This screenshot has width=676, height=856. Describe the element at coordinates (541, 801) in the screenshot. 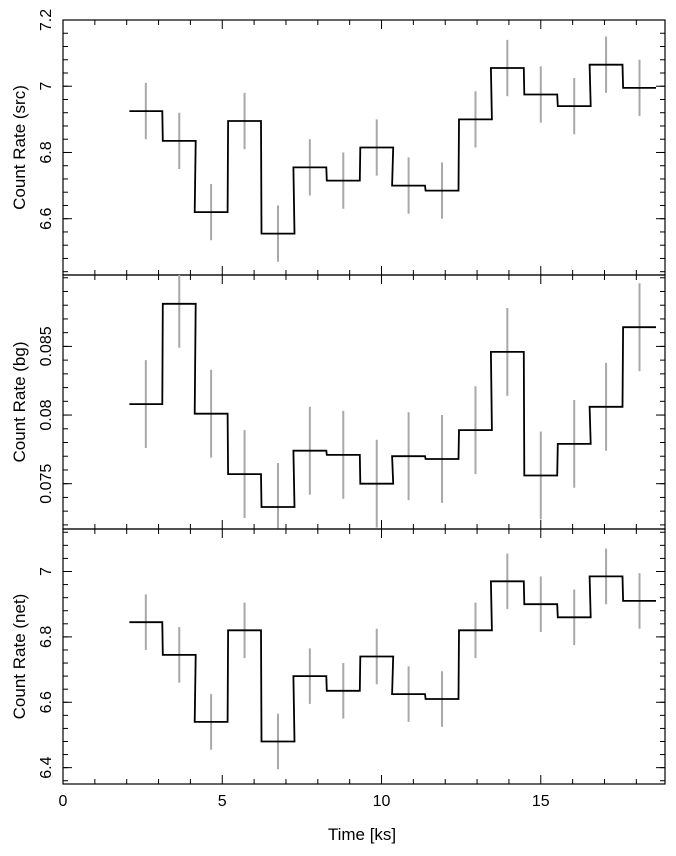

I see `x-tick-label: 15` at that location.